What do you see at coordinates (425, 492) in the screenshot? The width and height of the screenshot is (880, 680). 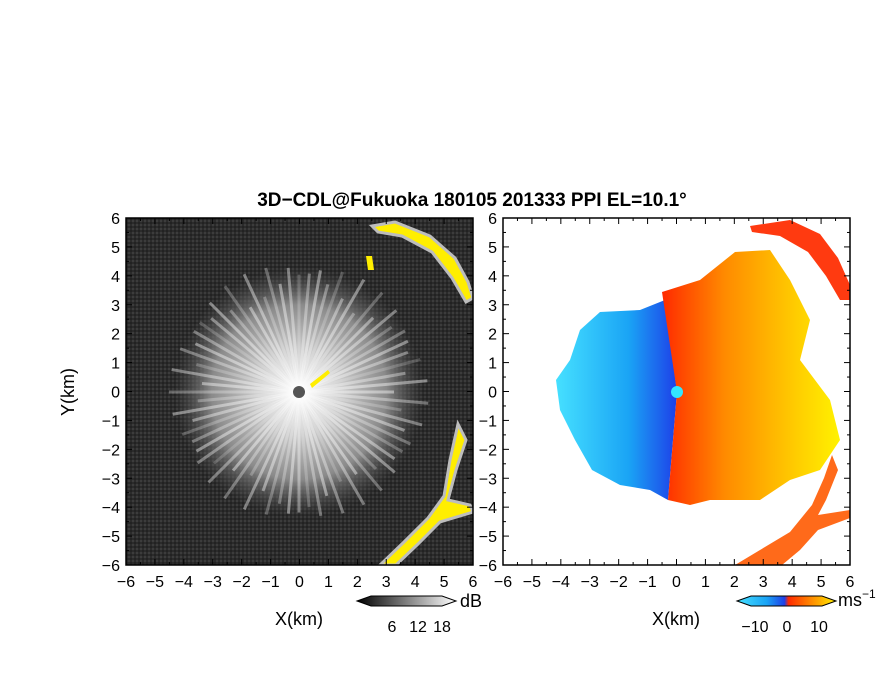 I see `snr-echo-arc-lower` at bounding box center [425, 492].